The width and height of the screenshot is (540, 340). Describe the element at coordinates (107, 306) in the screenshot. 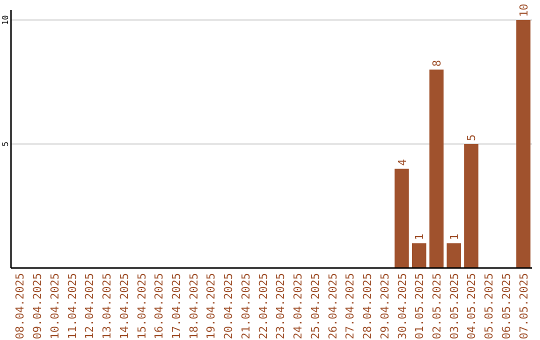

I see `x-tick-label: 13.04.2025` at that location.